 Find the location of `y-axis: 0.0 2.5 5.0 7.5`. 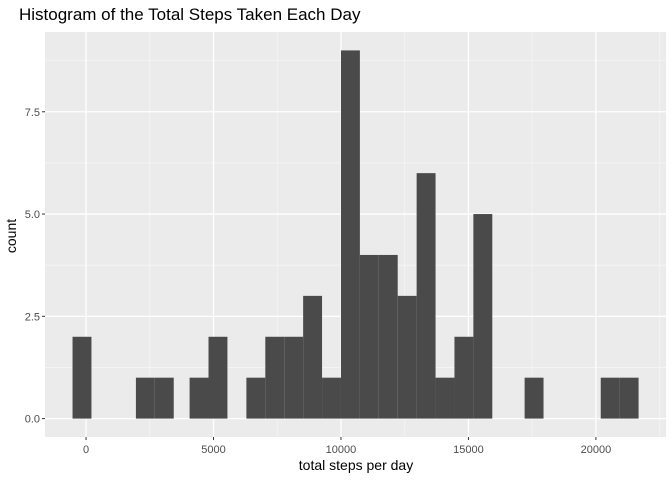

y-axis: 0.0 2.5 5.0 7.5 is located at coordinates (35, 266).